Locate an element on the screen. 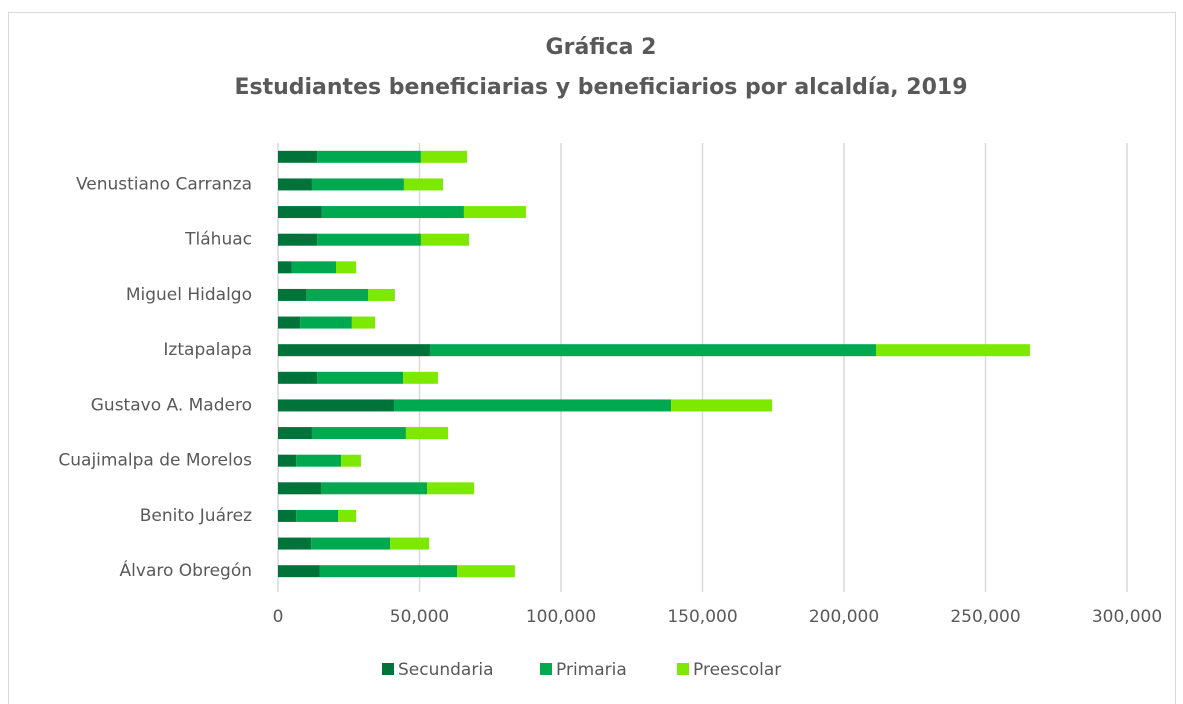 This screenshot has height=704, width=1183. y-tick-label: Cuajimalpa de Morelos is located at coordinates (155, 461).